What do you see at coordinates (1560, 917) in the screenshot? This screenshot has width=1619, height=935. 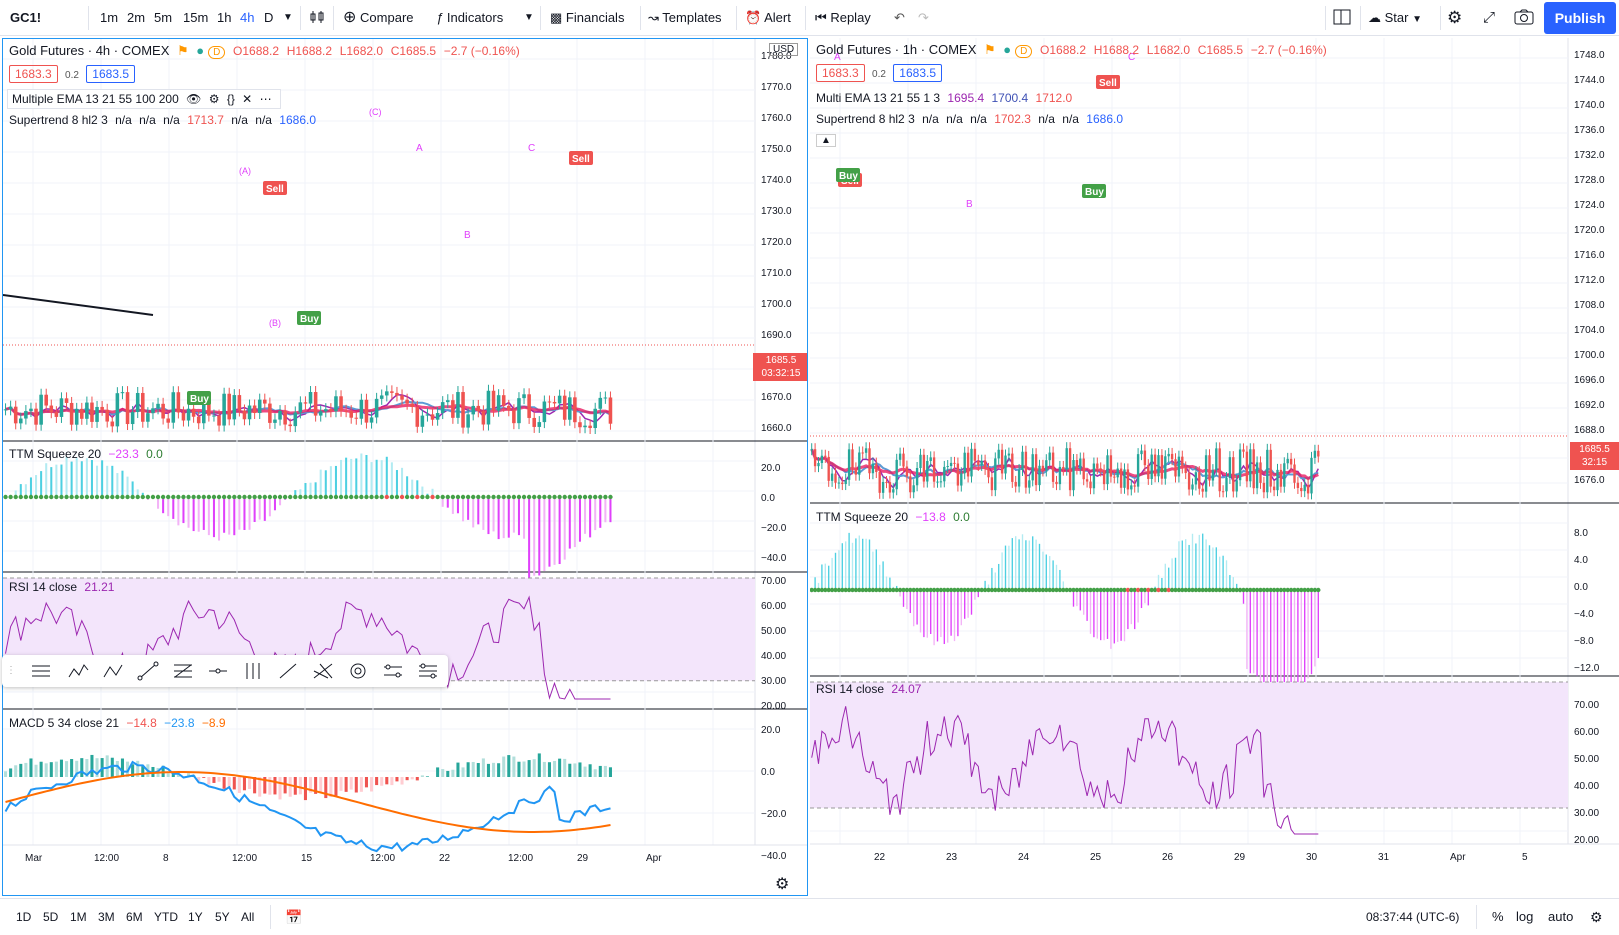 I see `auto-toggle: auto` at bounding box center [1560, 917].